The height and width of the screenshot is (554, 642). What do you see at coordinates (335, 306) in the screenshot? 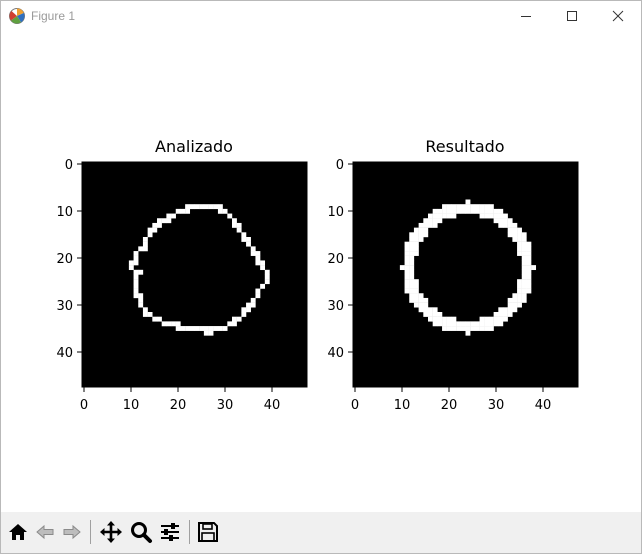
I see `y-tick-label: 30` at bounding box center [335, 306].